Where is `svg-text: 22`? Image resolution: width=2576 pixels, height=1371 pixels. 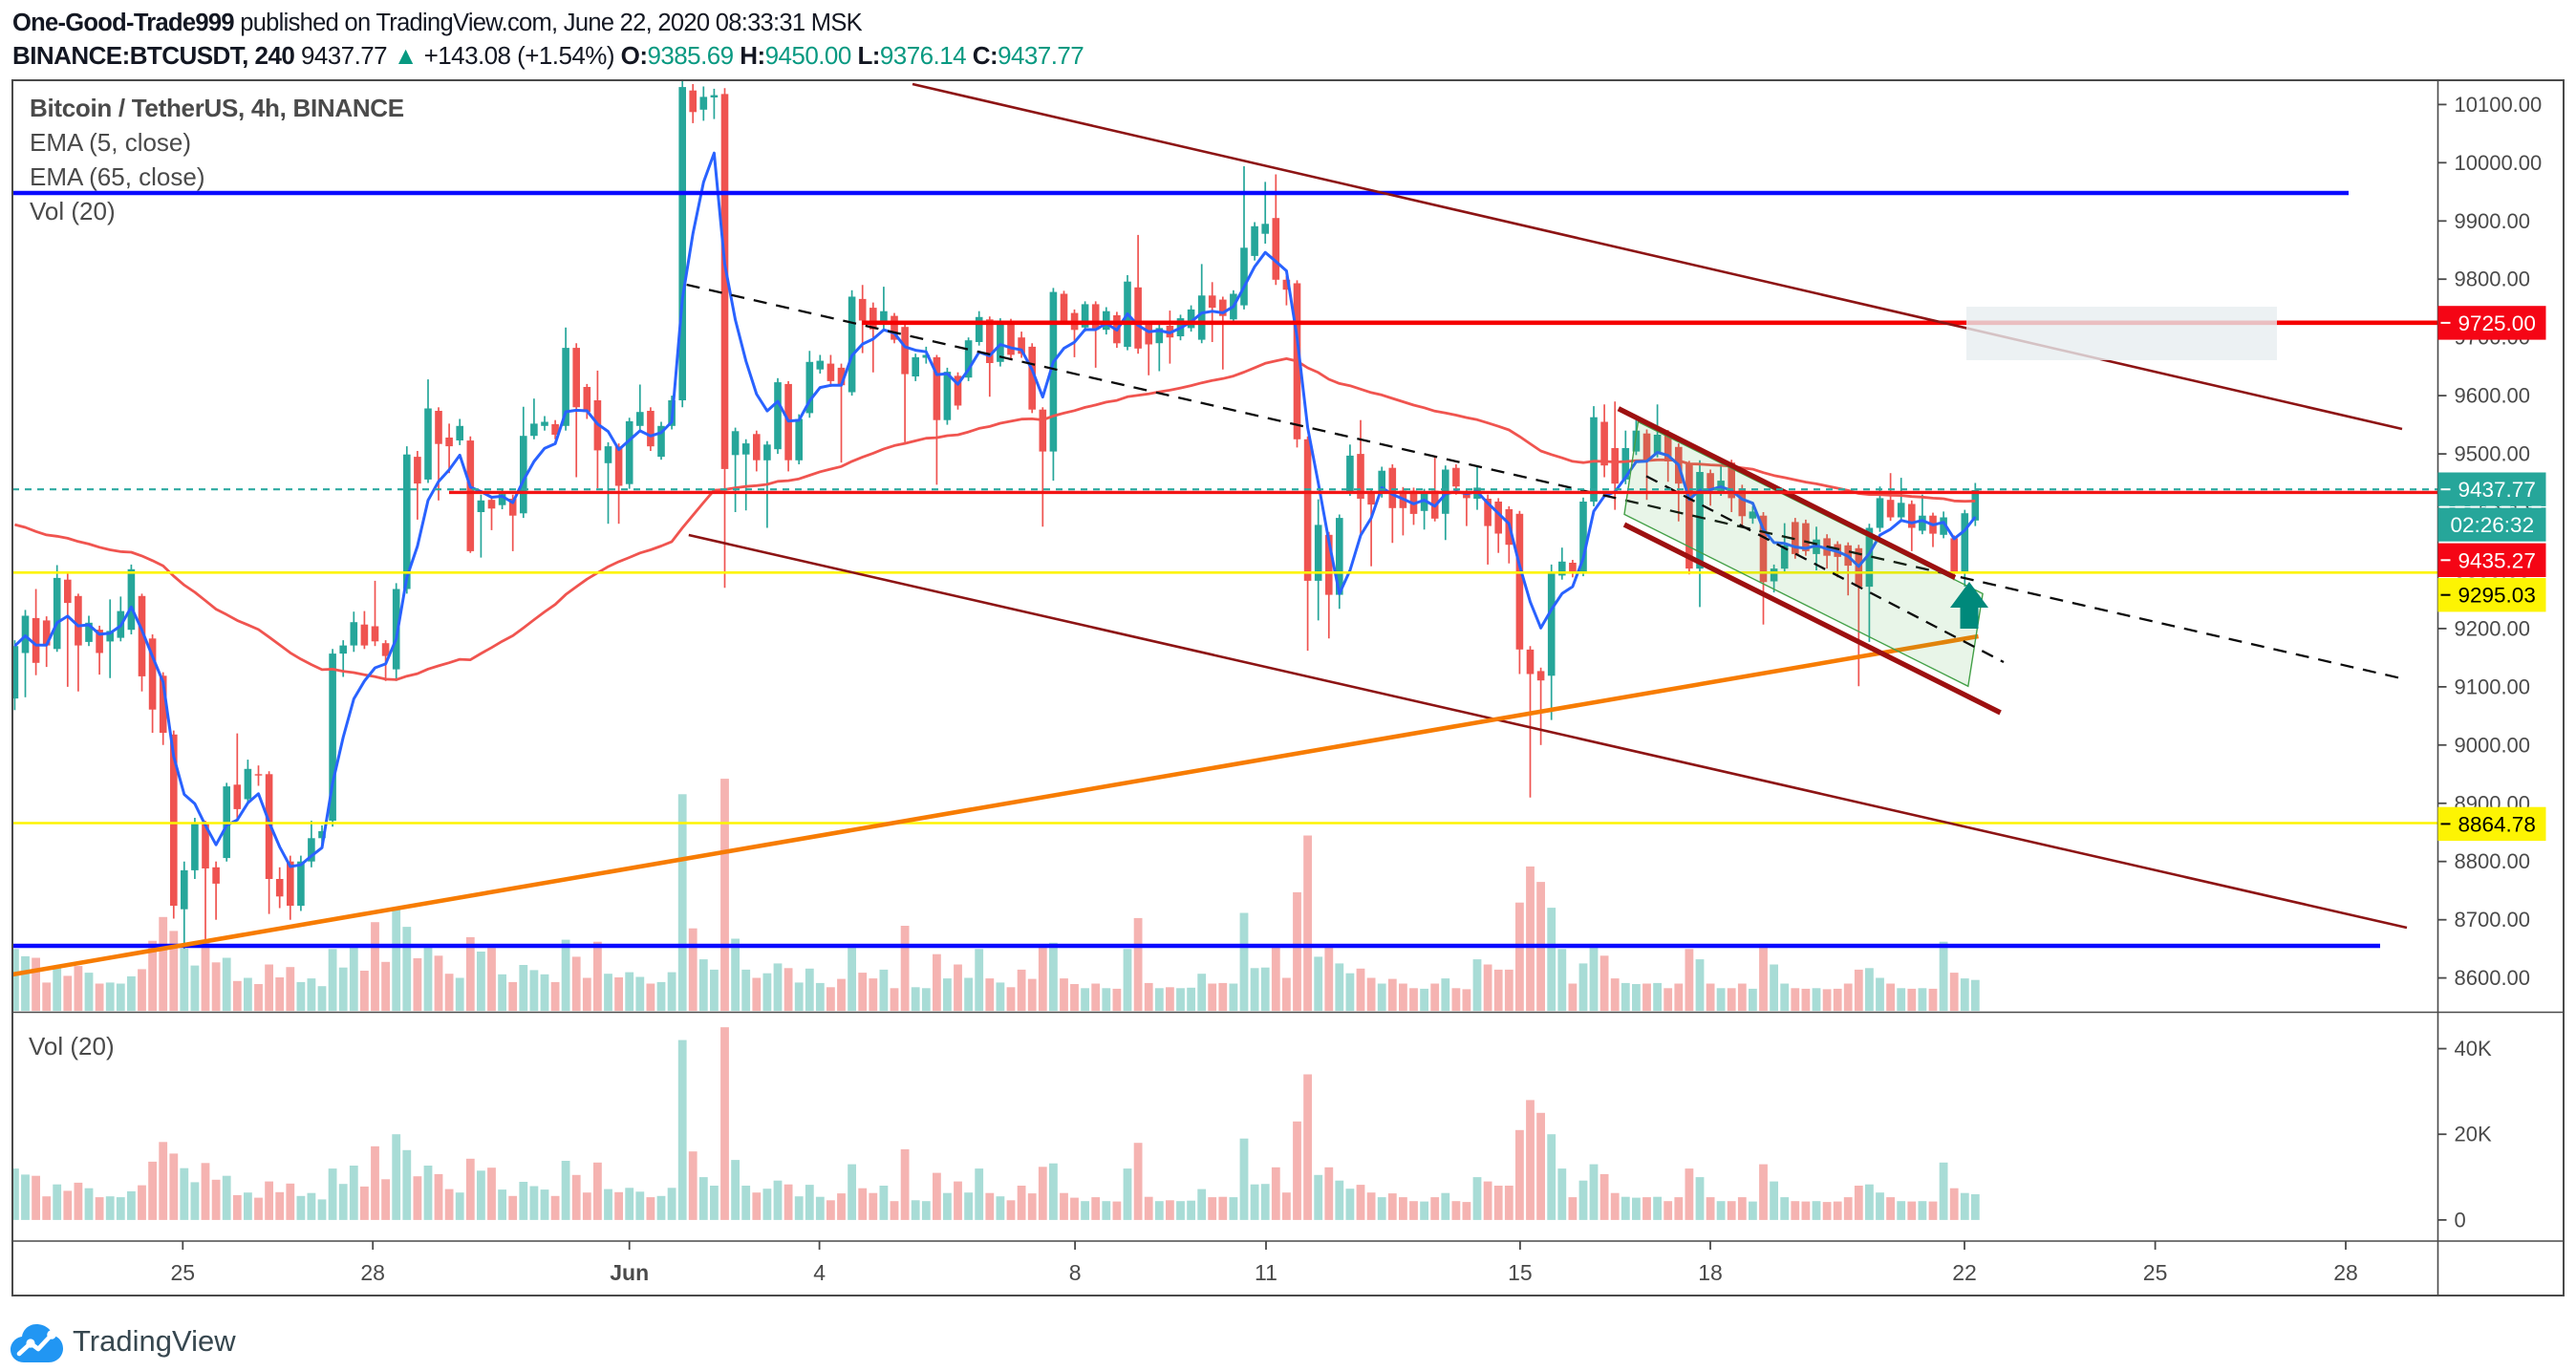 svg-text: 22 is located at coordinates (1964, 1272).